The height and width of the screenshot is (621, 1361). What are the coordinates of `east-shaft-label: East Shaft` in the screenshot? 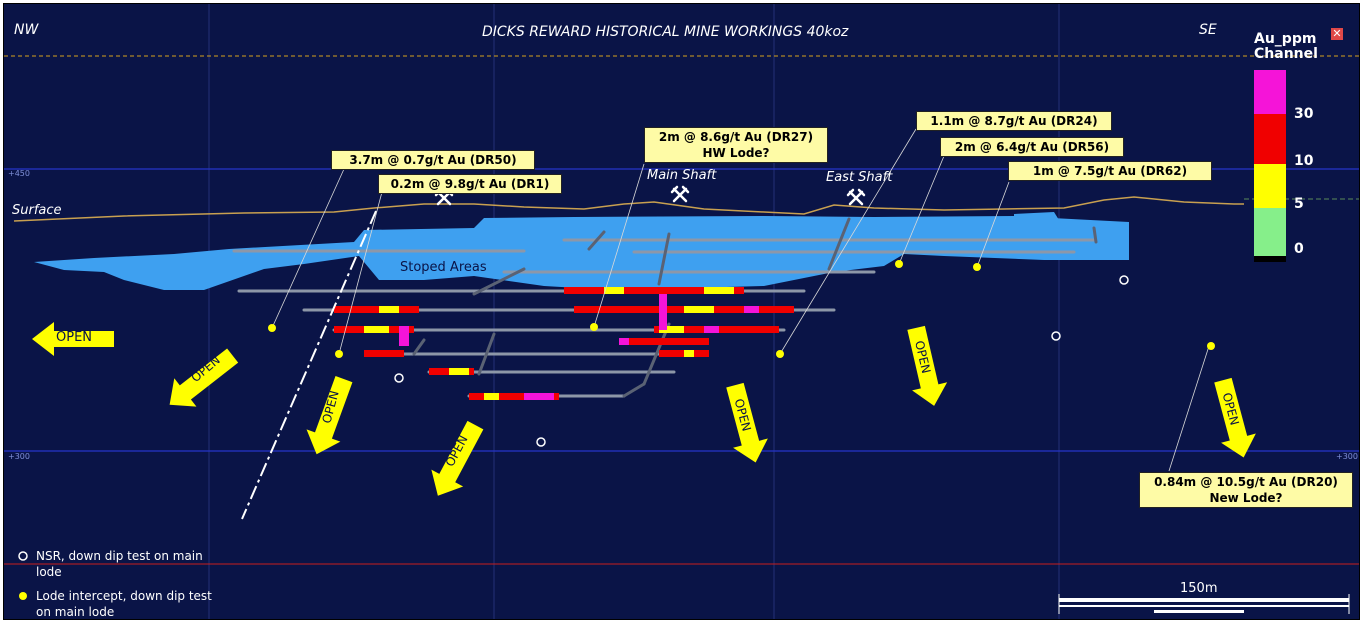 It's located at (859, 177).